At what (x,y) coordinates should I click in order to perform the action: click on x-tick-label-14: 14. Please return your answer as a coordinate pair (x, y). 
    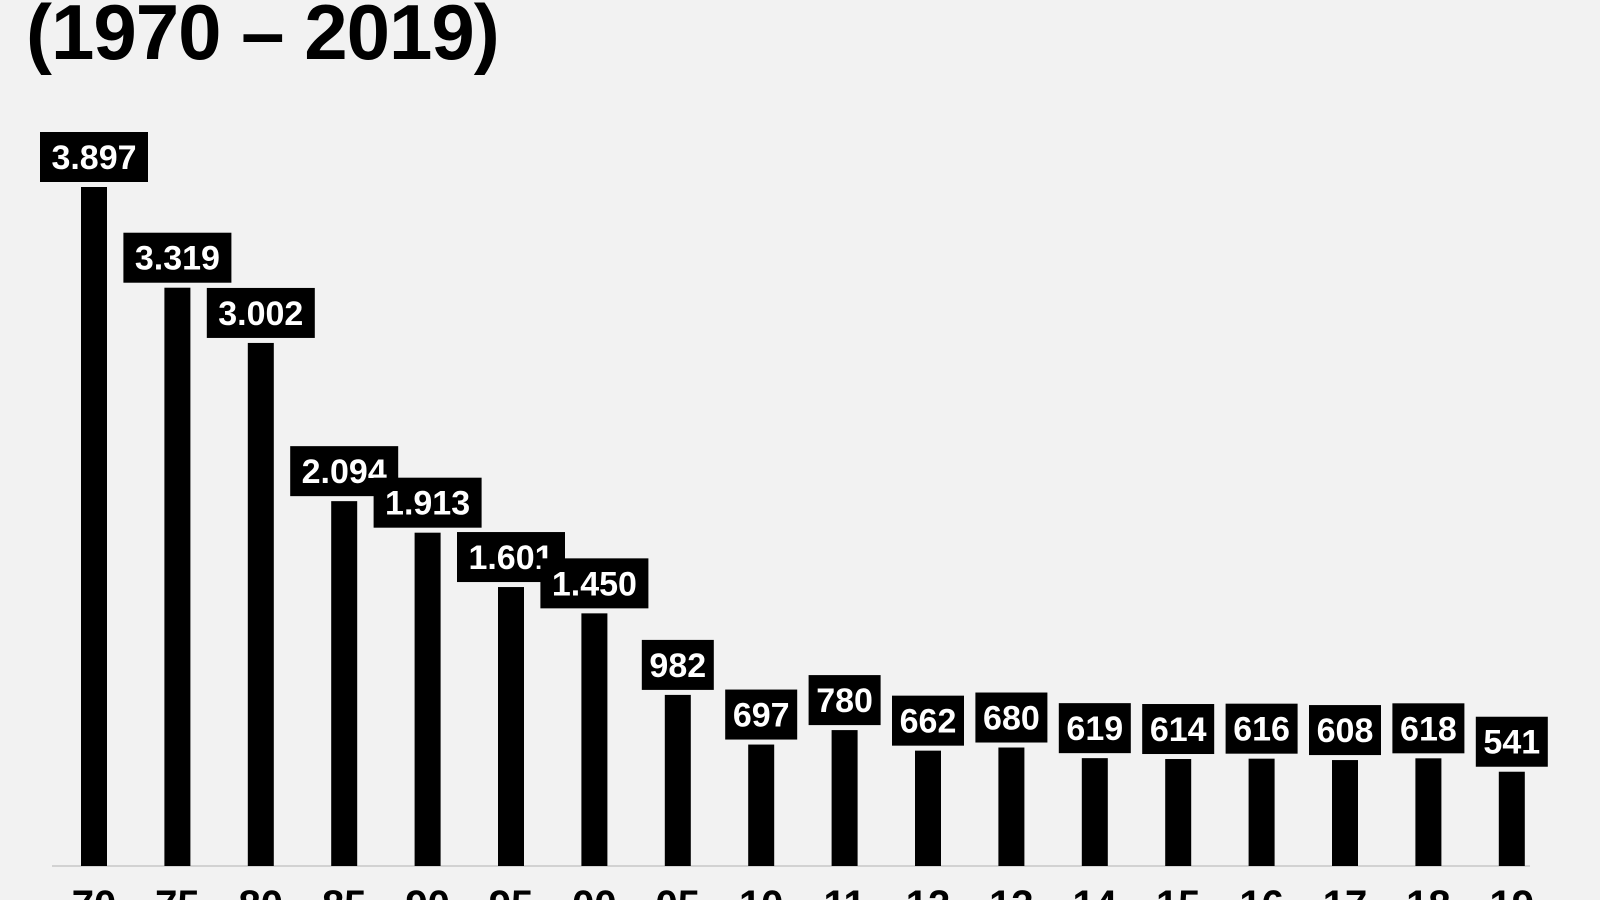
    Looking at the image, I should click on (1095, 891).